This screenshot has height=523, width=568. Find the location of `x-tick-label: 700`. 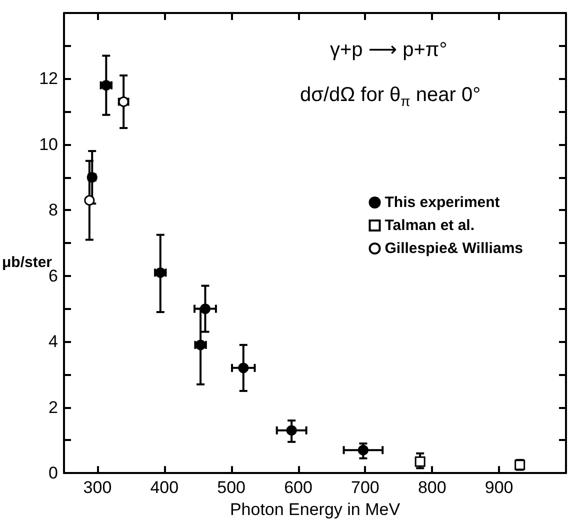

x-tick-label: 700 is located at coordinates (365, 488).